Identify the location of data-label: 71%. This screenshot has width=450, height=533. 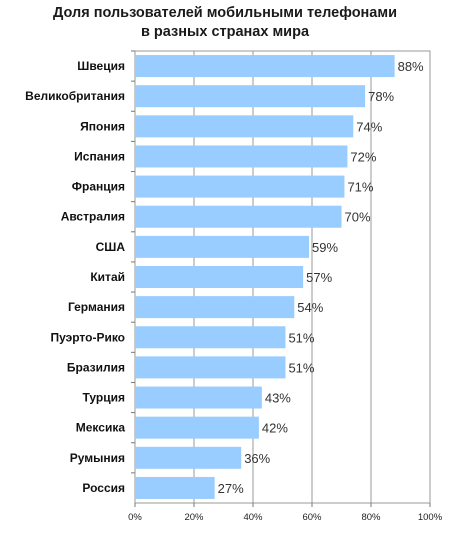
(360, 187).